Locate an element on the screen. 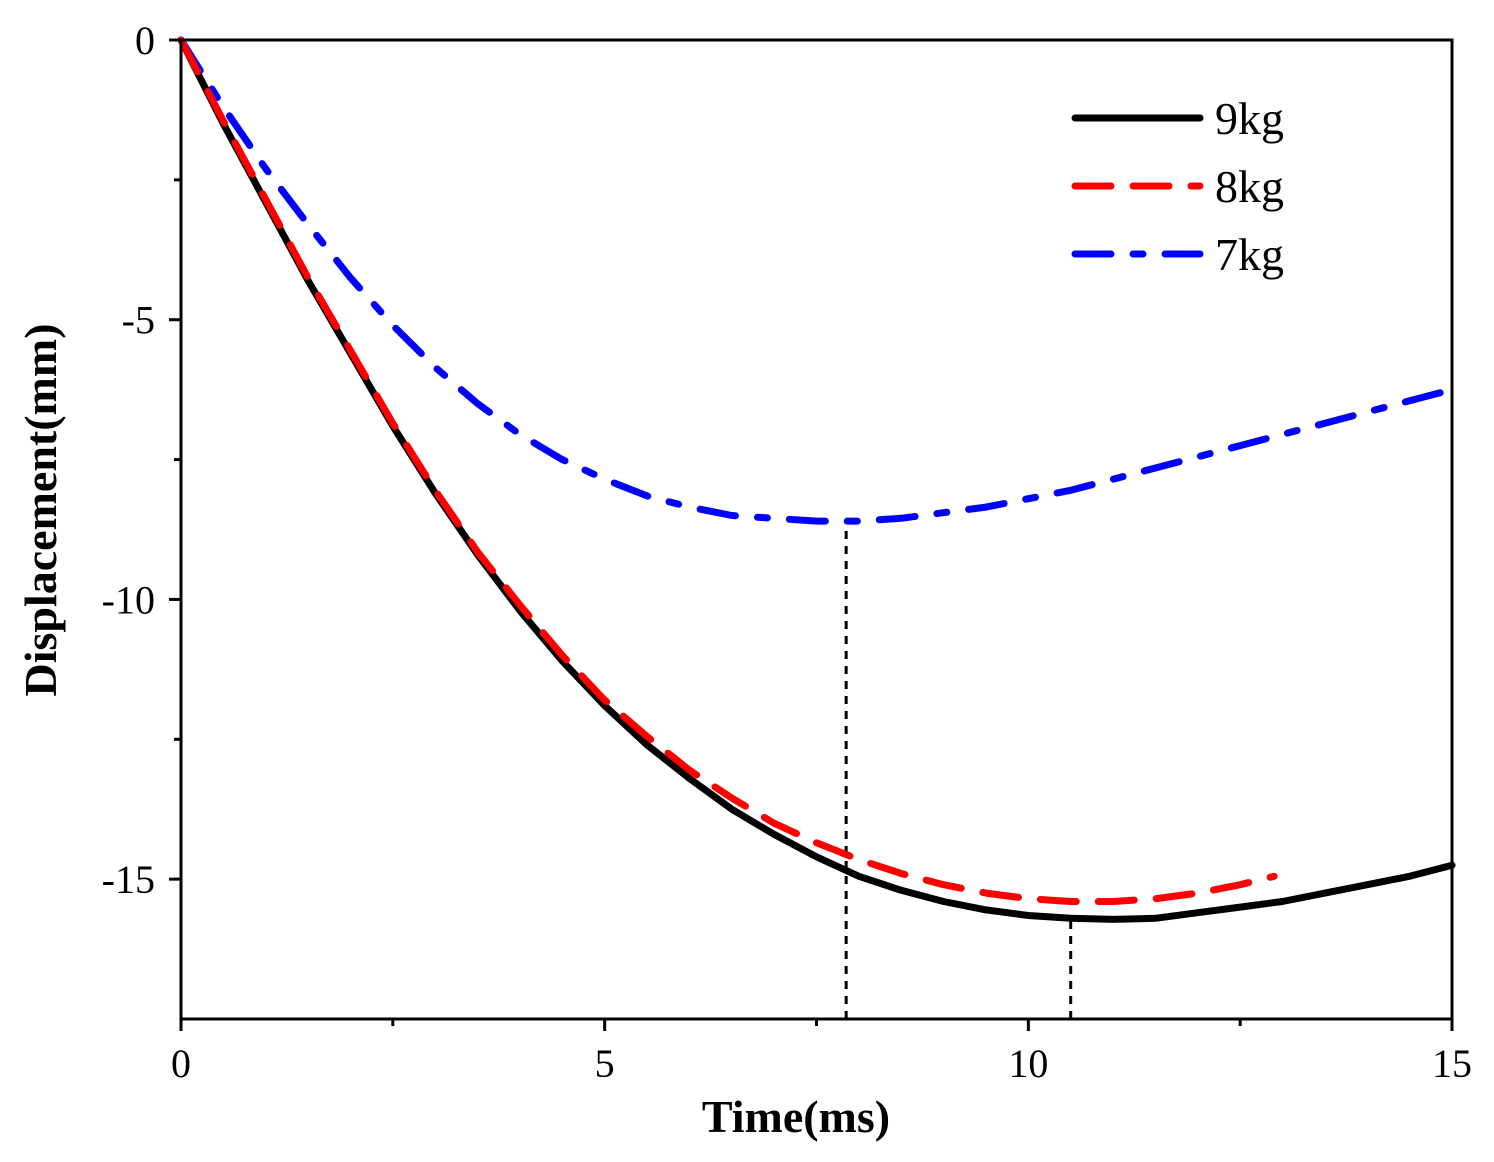 The width and height of the screenshot is (1494, 1162). x-tick-label: 10 is located at coordinates (1028, 1063).